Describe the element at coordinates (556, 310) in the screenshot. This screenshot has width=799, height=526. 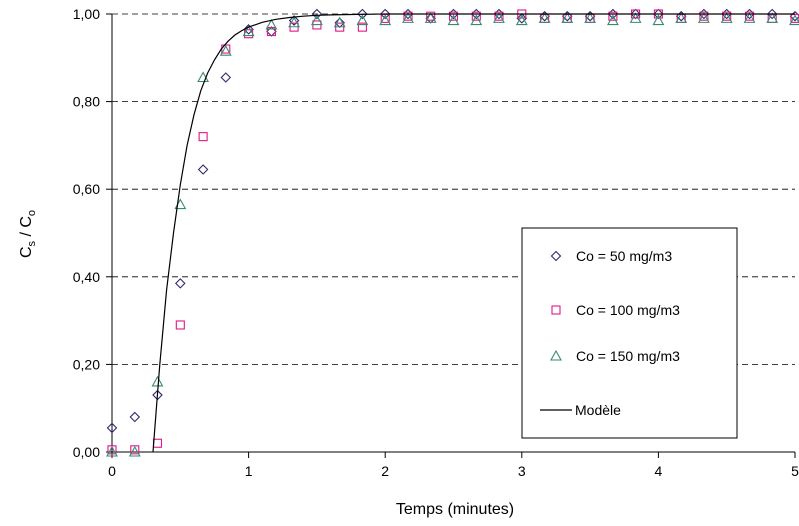
I see `legend-swatch-square` at that location.